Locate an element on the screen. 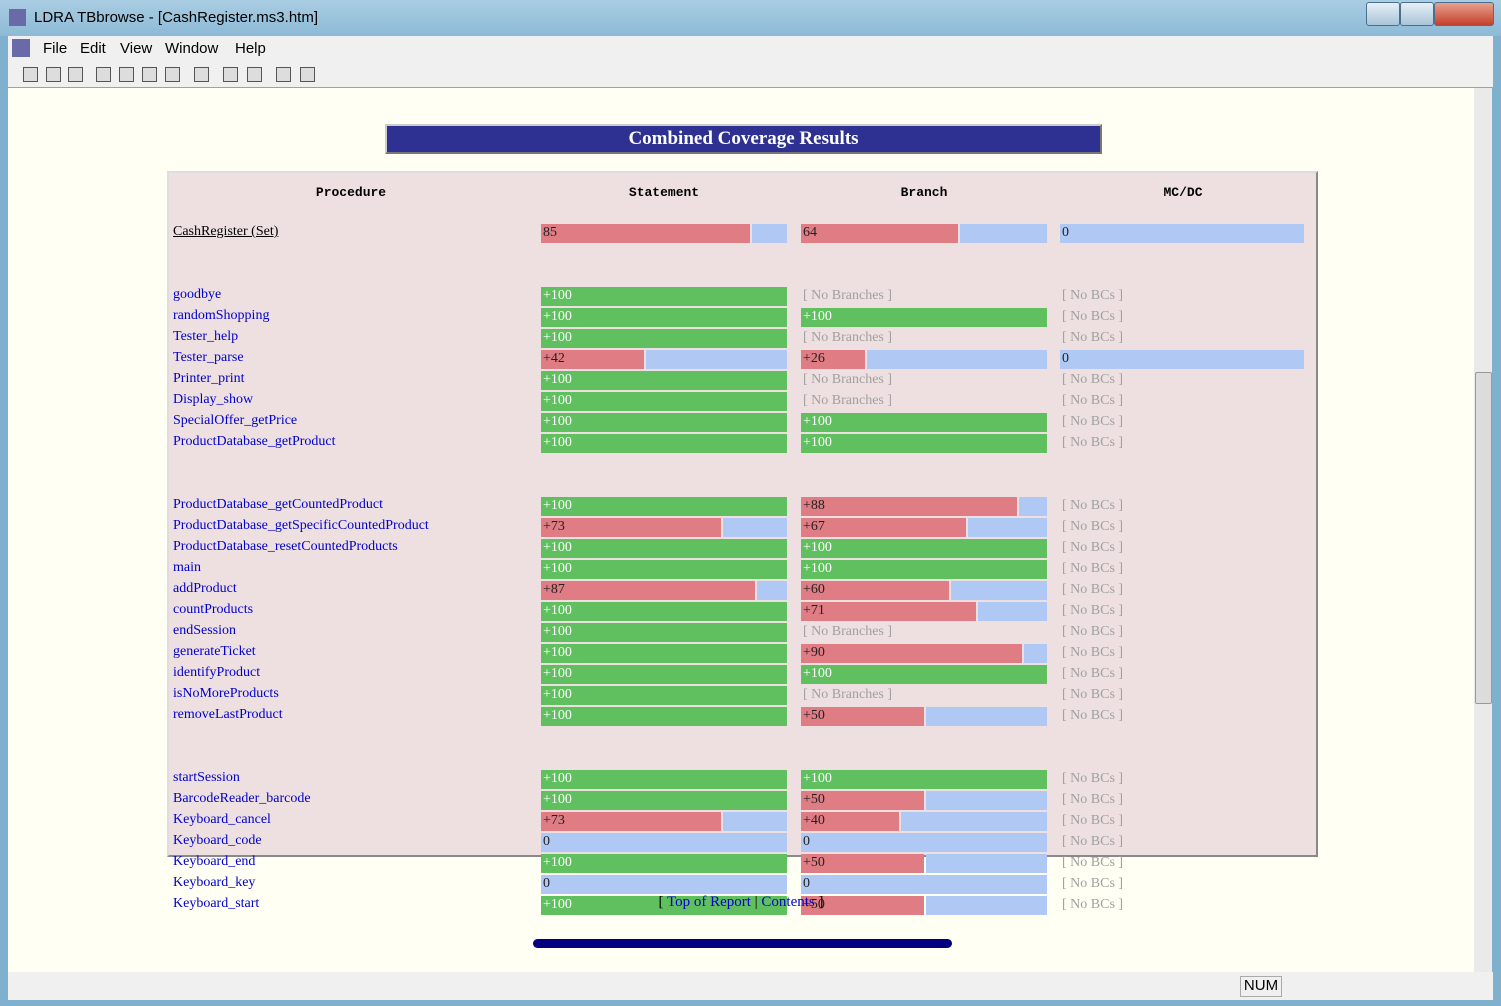  procedure-name: randomShopping is located at coordinates (221, 315).